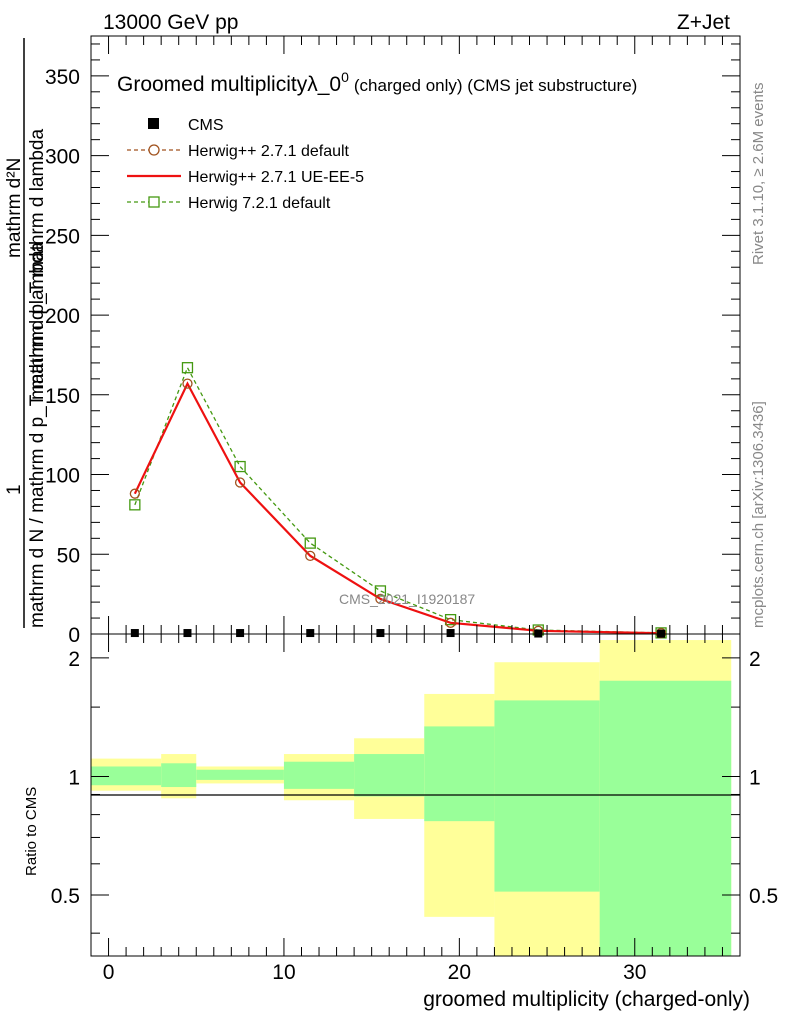  What do you see at coordinates (62, 316) in the screenshot?
I see `y-tick-label: 200` at bounding box center [62, 316].